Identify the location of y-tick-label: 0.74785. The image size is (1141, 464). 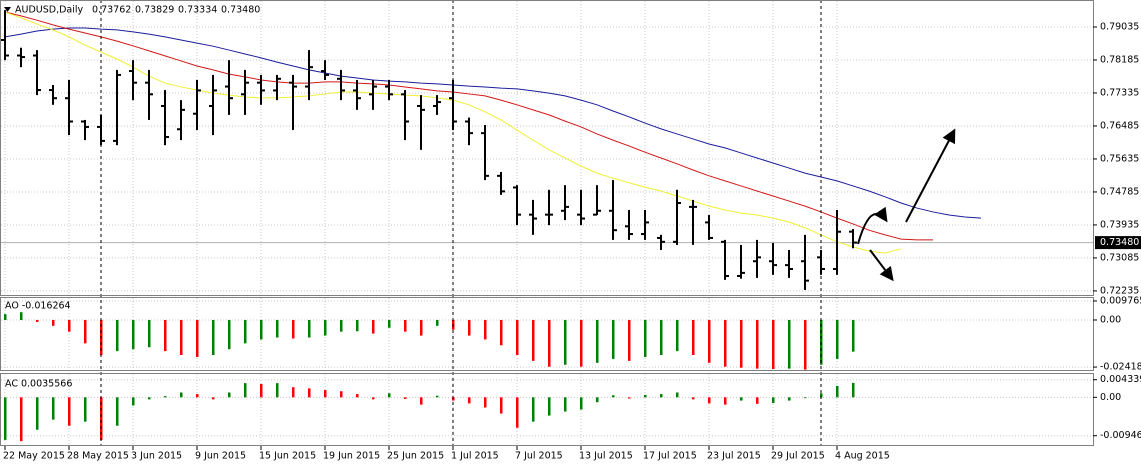
(1119, 191).